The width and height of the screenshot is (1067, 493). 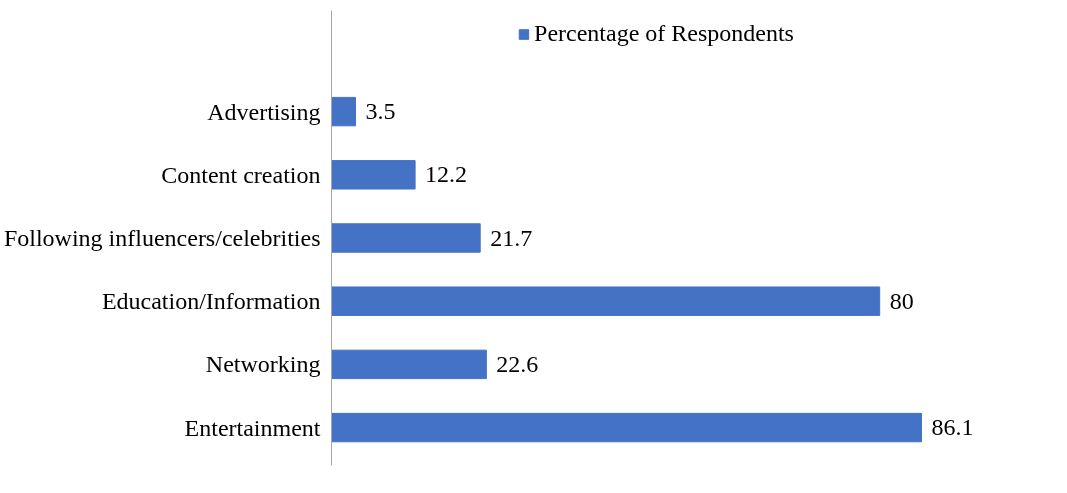 I want to click on data-label: 3.5, so click(x=380, y=111).